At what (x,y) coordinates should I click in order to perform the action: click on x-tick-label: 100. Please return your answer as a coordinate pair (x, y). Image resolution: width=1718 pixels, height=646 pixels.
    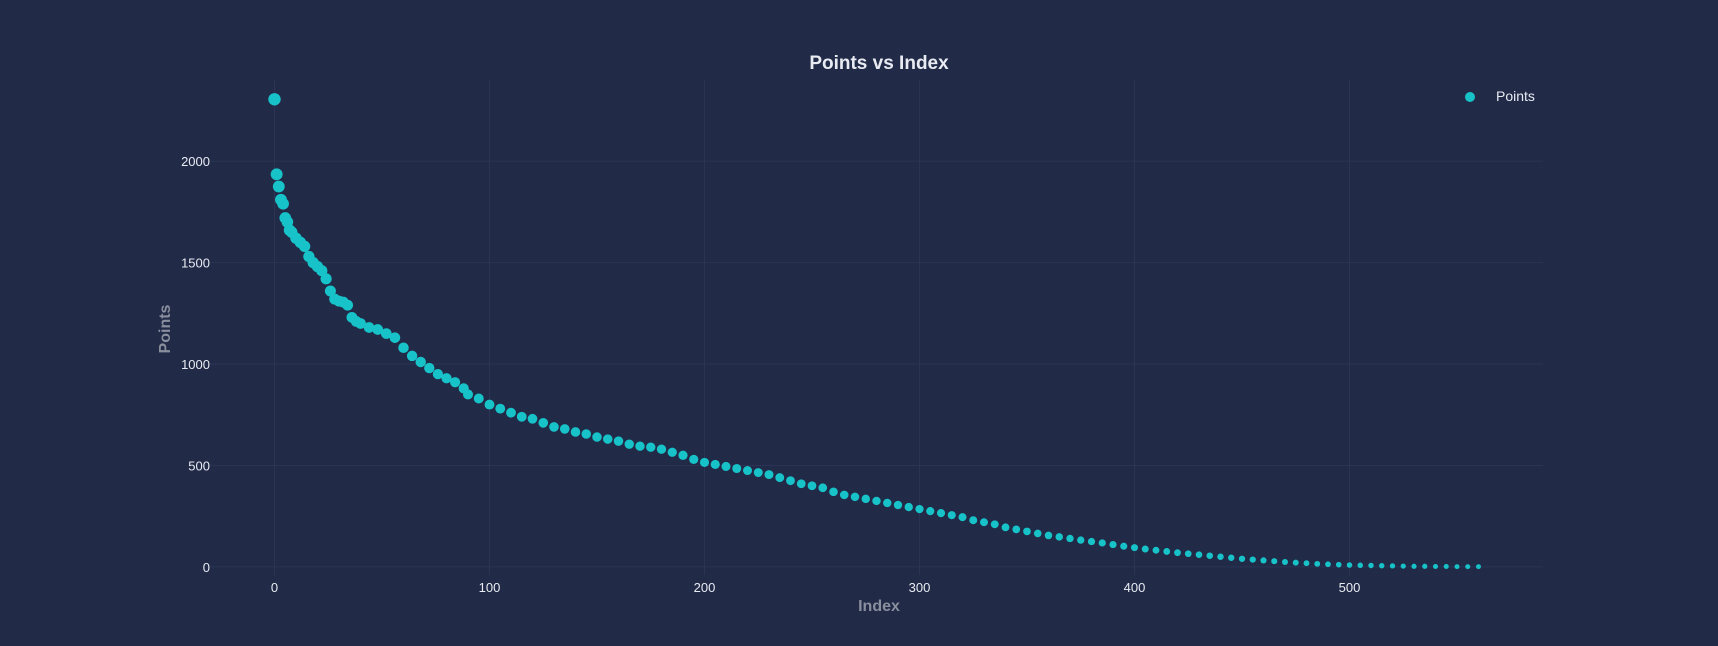
    Looking at the image, I should click on (490, 587).